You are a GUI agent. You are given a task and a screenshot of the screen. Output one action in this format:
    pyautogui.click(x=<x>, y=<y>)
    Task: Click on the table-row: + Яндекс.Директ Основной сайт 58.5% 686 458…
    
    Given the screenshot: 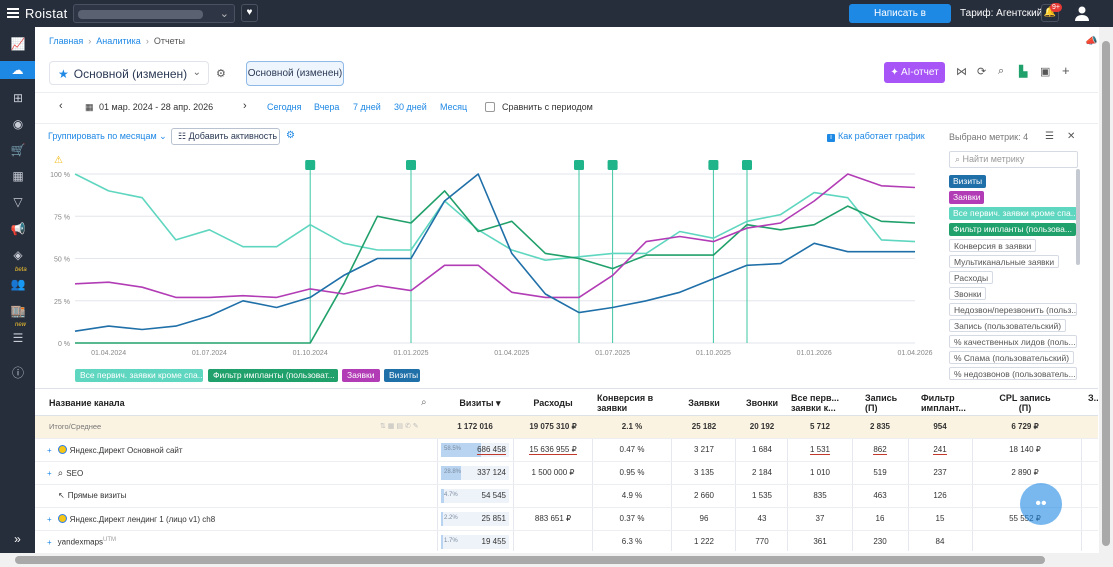 What is the action you would take?
    pyautogui.click(x=566, y=450)
    